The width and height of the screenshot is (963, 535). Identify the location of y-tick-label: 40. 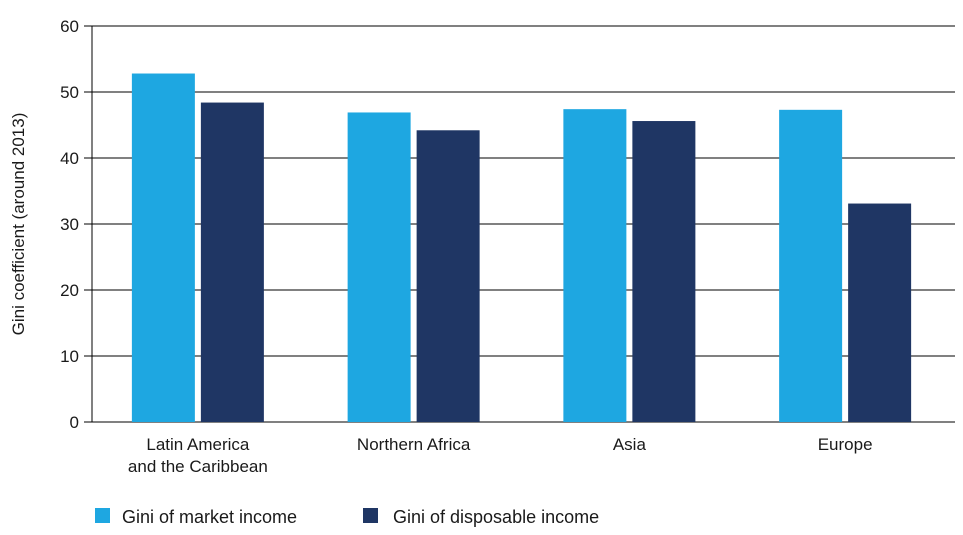
(69, 158).